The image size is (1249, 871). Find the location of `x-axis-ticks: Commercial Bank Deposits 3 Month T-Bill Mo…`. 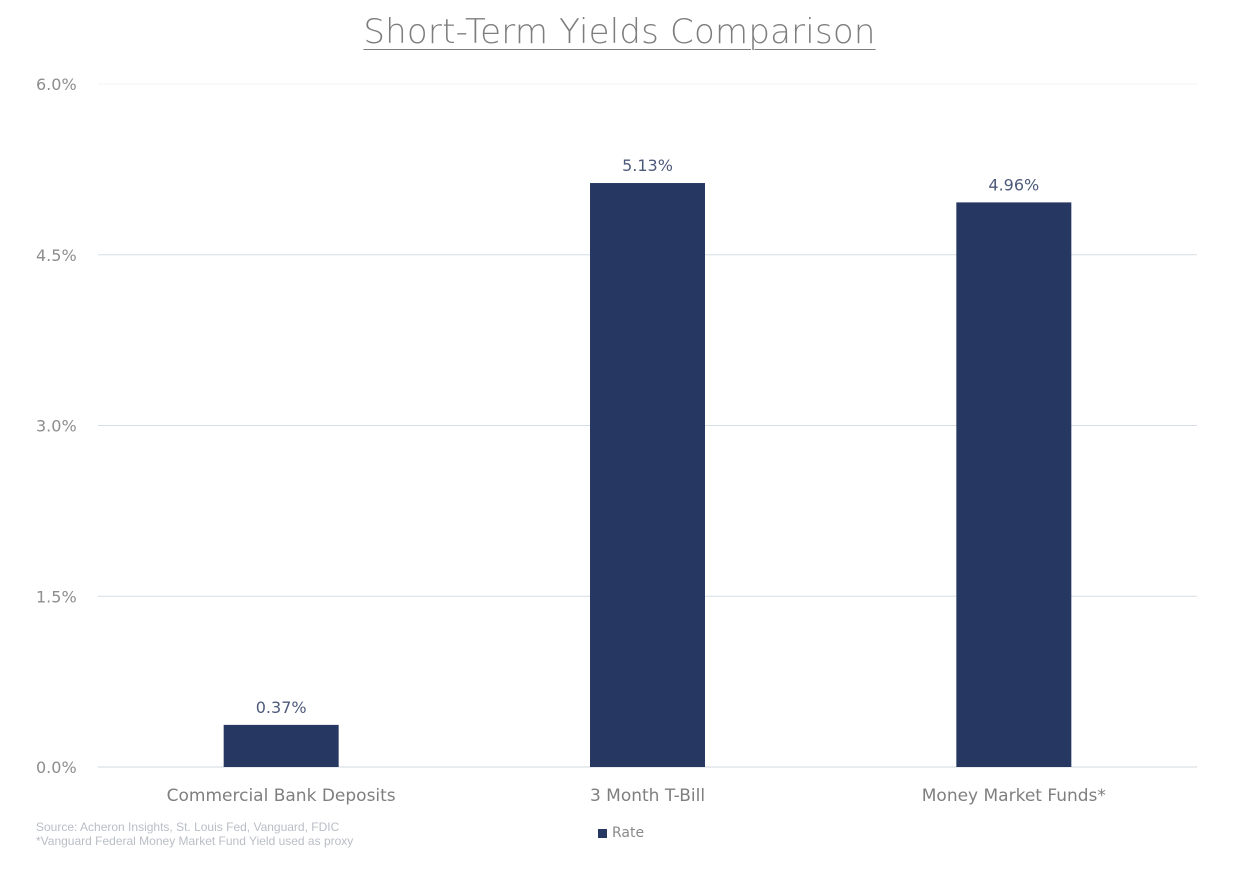

x-axis-ticks: Commercial Bank Deposits 3 Month T-Bill Mo… is located at coordinates (636, 796).